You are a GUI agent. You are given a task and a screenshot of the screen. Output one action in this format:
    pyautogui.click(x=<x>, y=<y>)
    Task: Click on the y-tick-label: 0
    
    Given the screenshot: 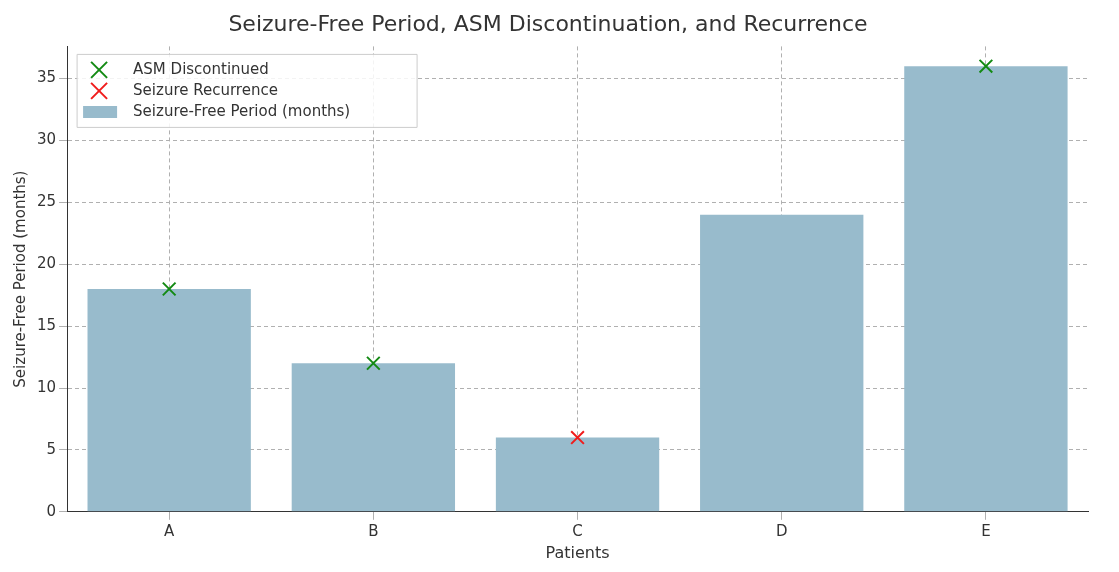 What is the action you would take?
    pyautogui.click(x=51, y=510)
    